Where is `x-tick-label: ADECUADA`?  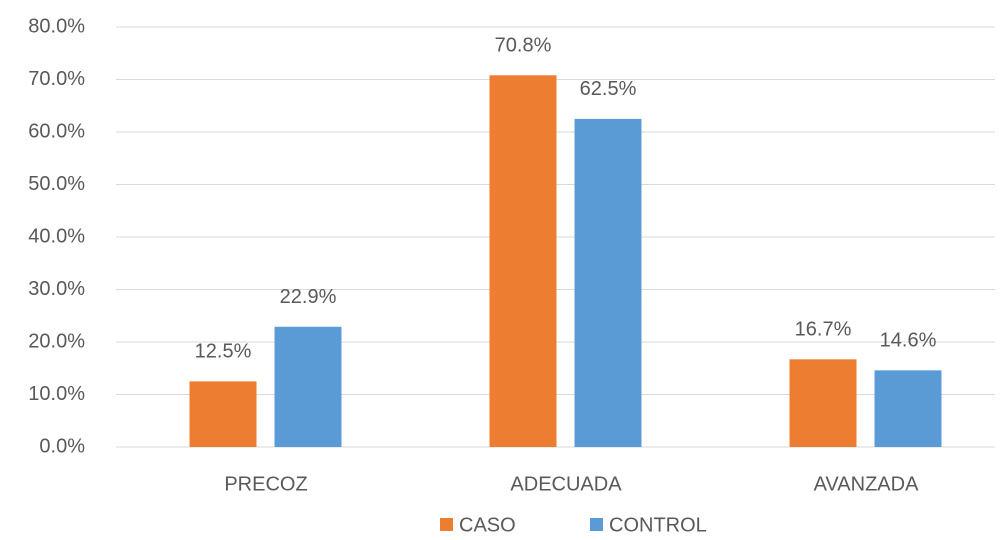 x-tick-label: ADECUADA is located at coordinates (566, 484).